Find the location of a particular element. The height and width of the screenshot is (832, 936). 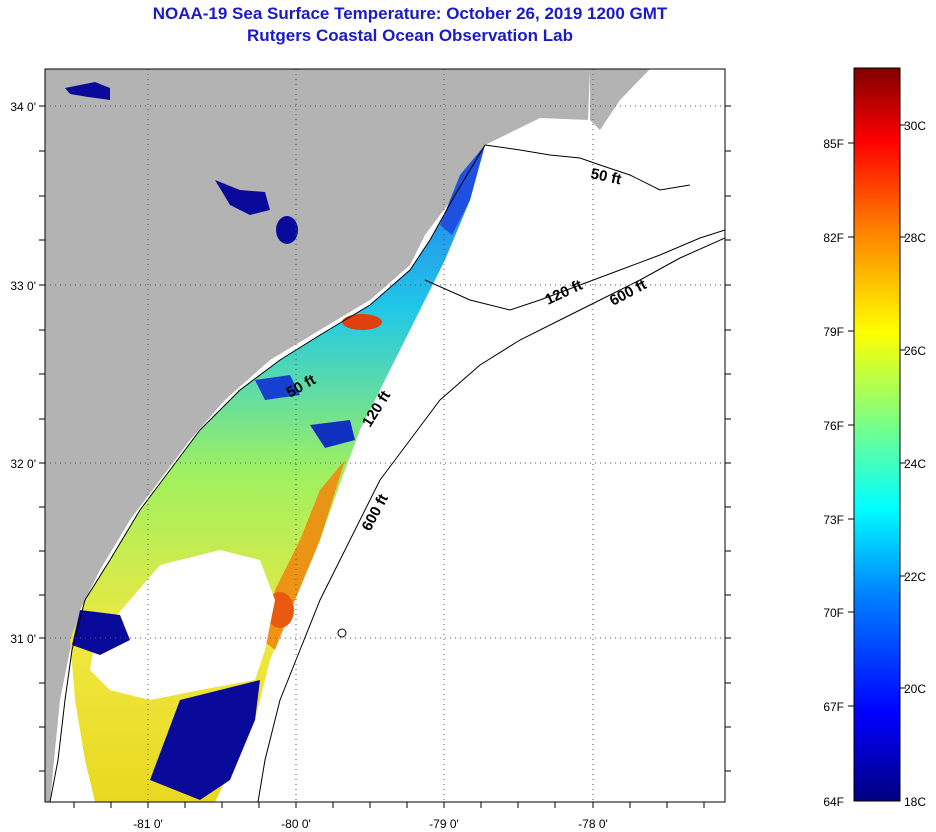

lon-label-78: -78 0' is located at coordinates (593, 824).